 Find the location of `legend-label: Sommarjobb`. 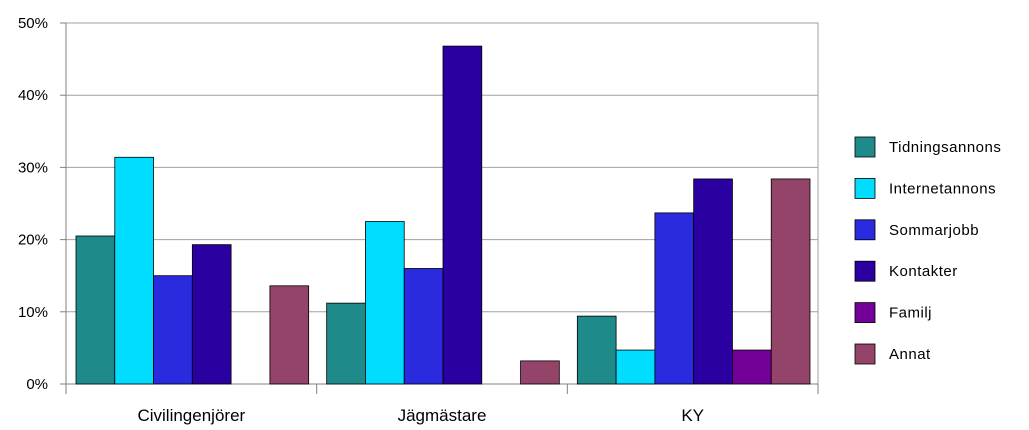

legend-label: Sommarjobb is located at coordinates (934, 230).